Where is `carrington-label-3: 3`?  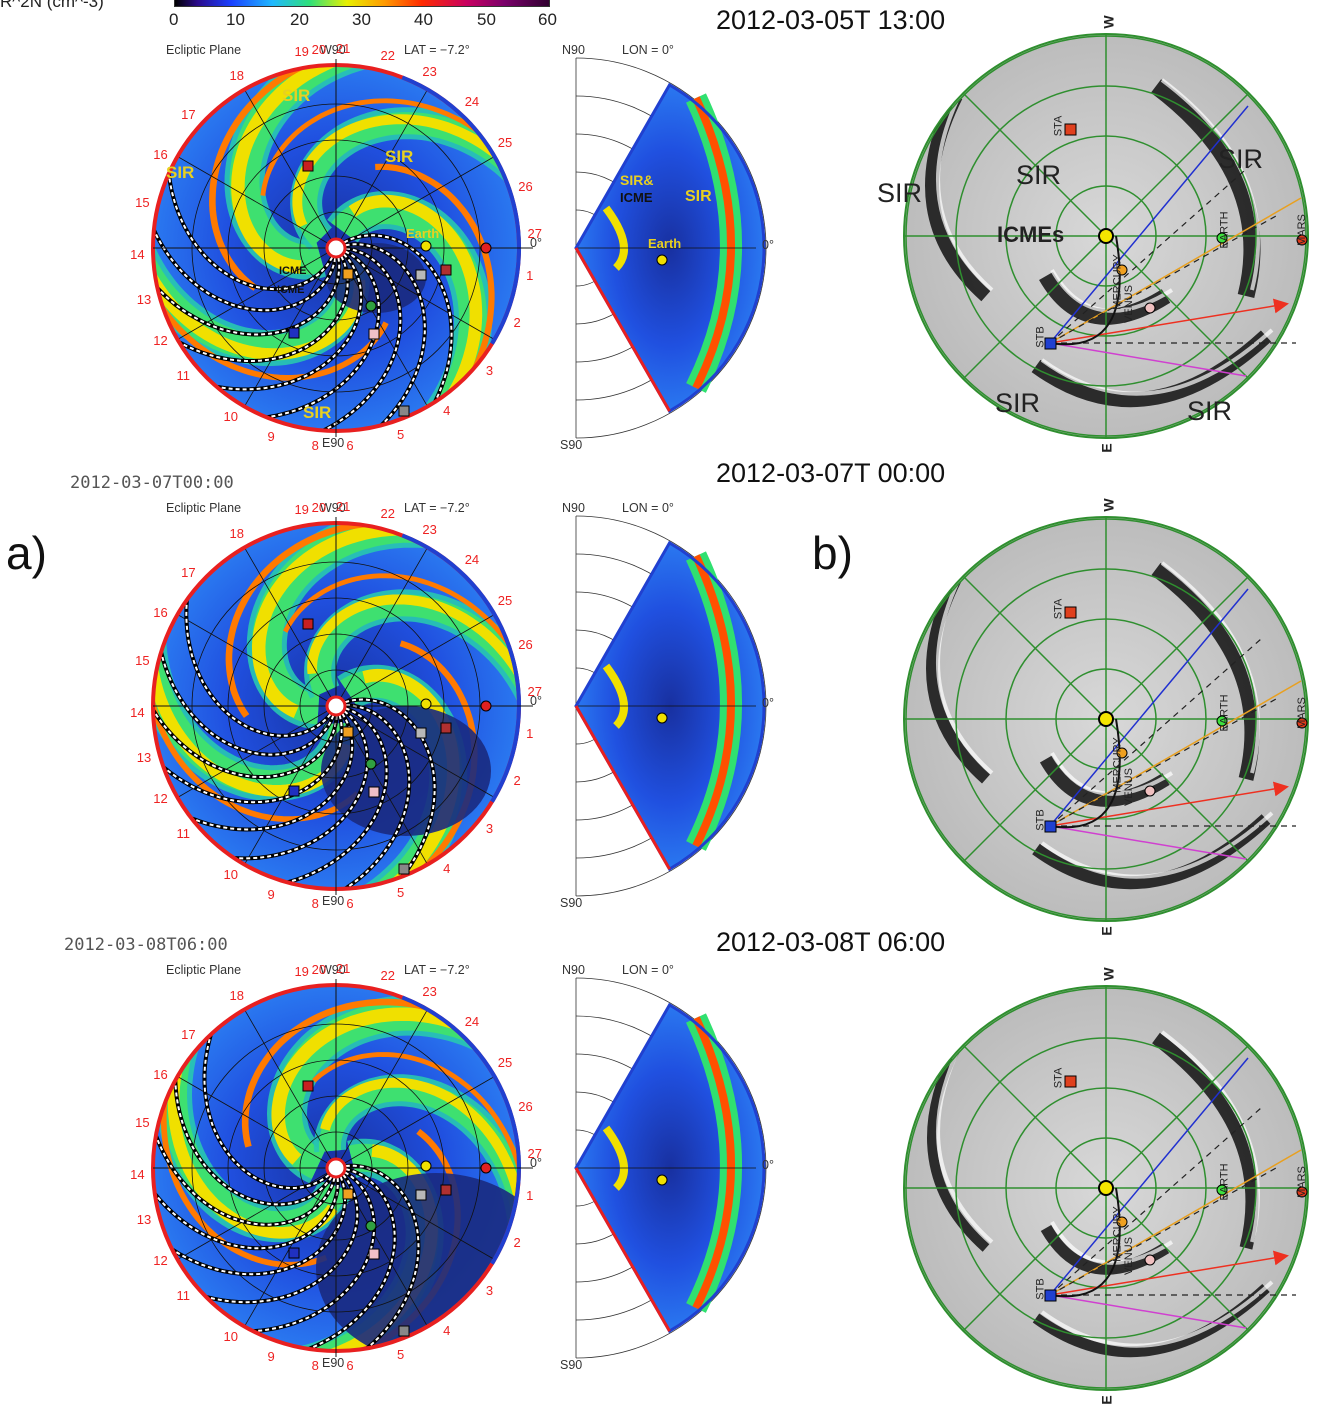
carrington-label-3: 3 is located at coordinates (489, 370).